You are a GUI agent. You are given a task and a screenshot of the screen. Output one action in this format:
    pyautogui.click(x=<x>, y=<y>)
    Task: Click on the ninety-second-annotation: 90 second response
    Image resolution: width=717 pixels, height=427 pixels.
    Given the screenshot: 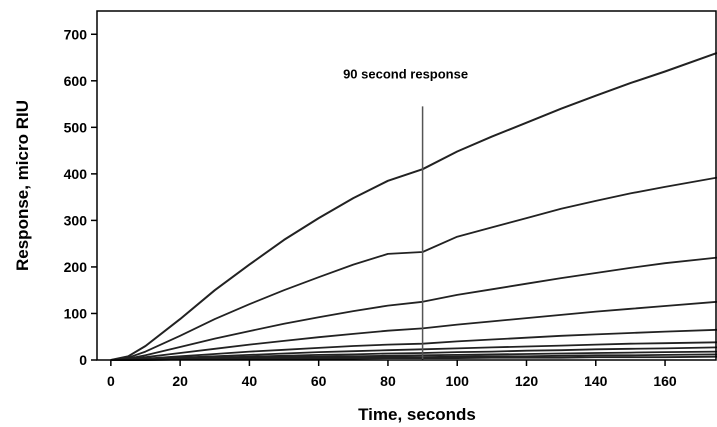 What is the action you would take?
    pyautogui.click(x=405, y=73)
    